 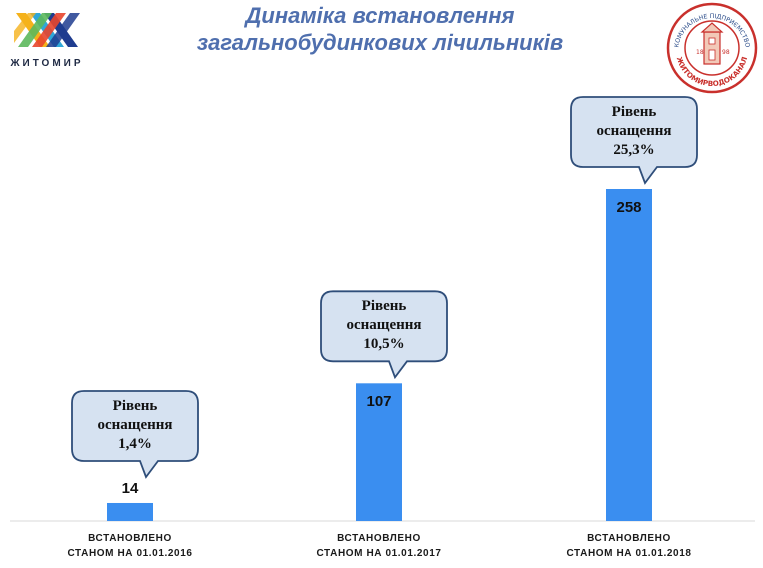 I want to click on category-label-2-line-2: СТАНОМ НА 01.01.2017, so click(x=379, y=553).